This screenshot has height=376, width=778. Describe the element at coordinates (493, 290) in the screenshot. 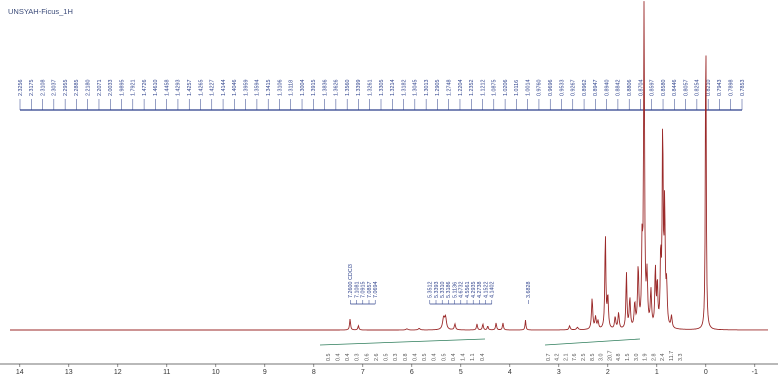

I see `peak-label: 4.1402` at that location.